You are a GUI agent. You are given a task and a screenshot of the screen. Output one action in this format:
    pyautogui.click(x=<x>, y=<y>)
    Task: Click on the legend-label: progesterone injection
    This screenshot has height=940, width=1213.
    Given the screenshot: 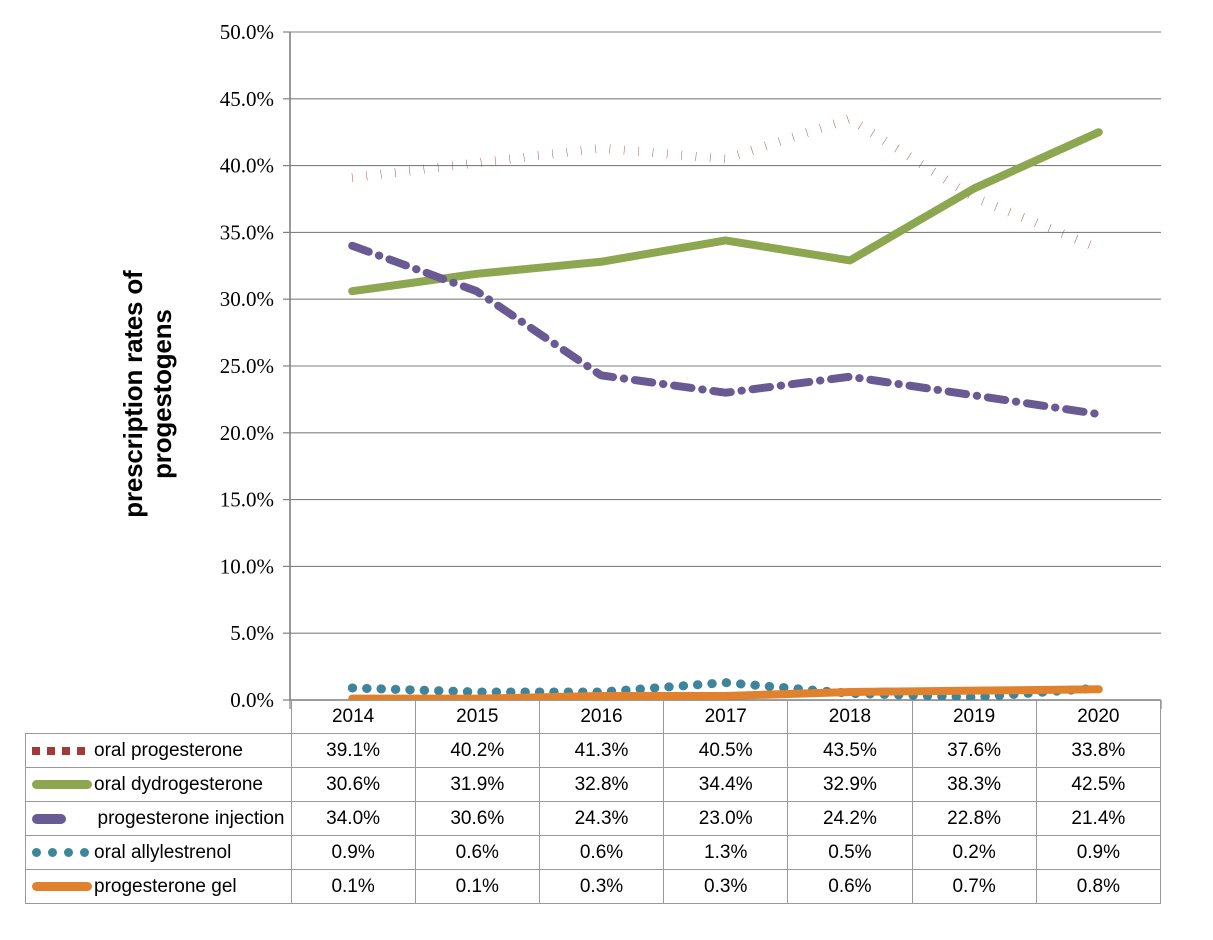 What is the action you would take?
    pyautogui.click(x=191, y=818)
    